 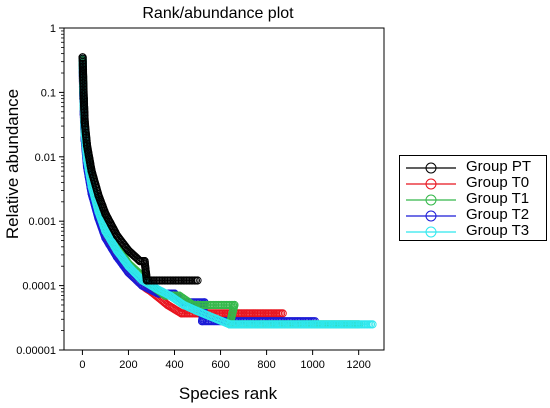 I want to click on legend-swatch-t2, so click(x=431, y=216).